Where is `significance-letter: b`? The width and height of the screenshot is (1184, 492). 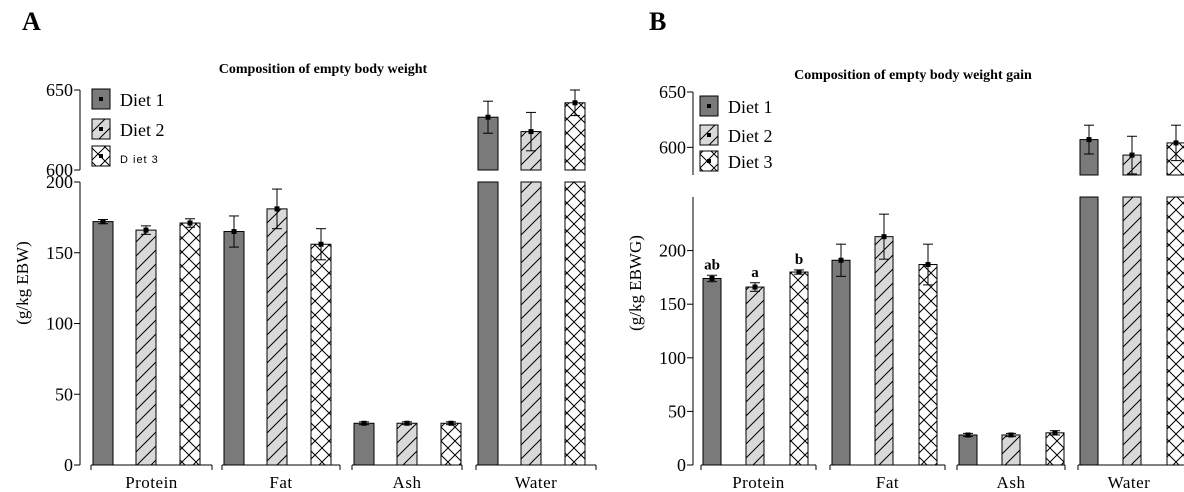 significance-letter: b is located at coordinates (799, 260).